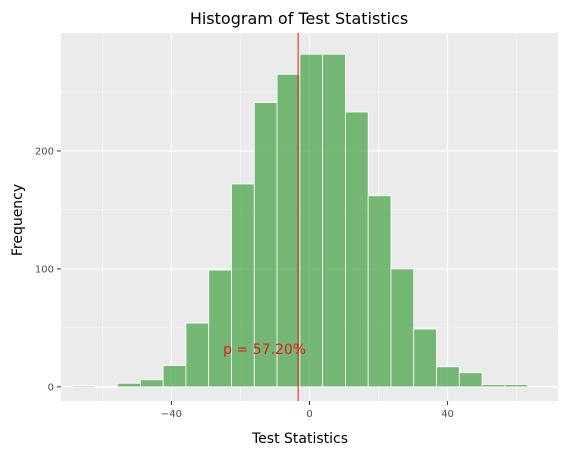  Describe the element at coordinates (18, 220) in the screenshot. I see `y-axis-label: Frequency` at that location.